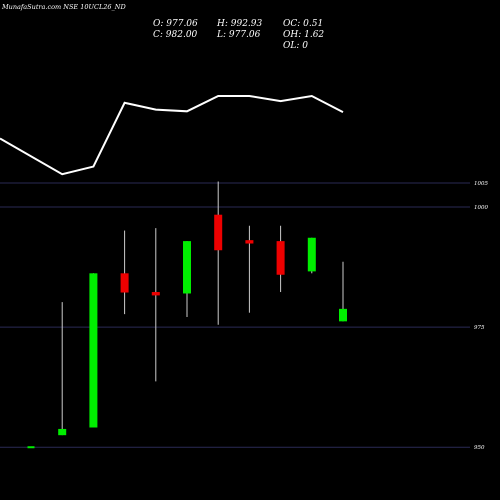 This screenshot has height=500, width=500. I want to click on volume-line-path, so click(172, 135).